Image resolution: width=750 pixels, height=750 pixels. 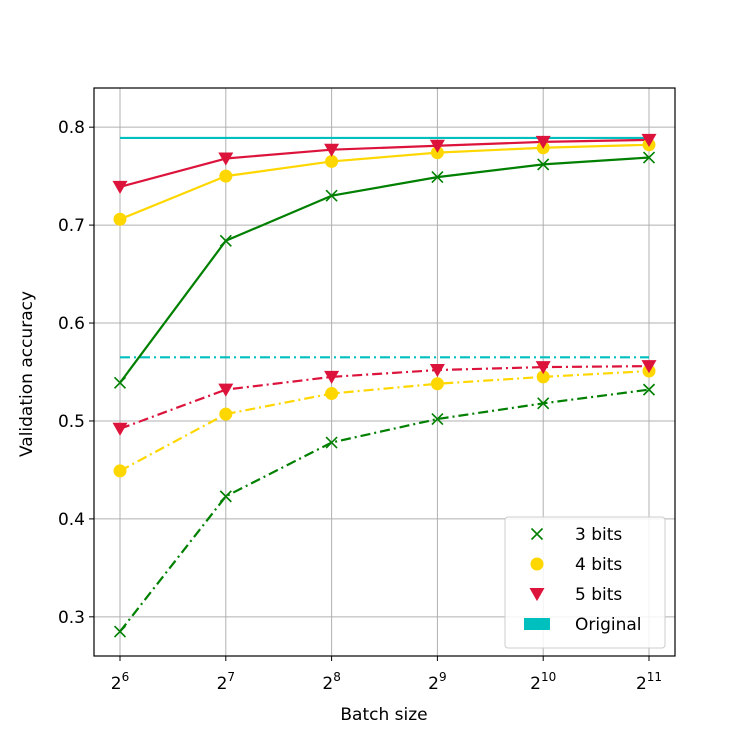 What do you see at coordinates (76, 373) in the screenshot?
I see `y-axis-ticks: 0.3 0.4 0.5 0.6 0.7 0.8` at bounding box center [76, 373].